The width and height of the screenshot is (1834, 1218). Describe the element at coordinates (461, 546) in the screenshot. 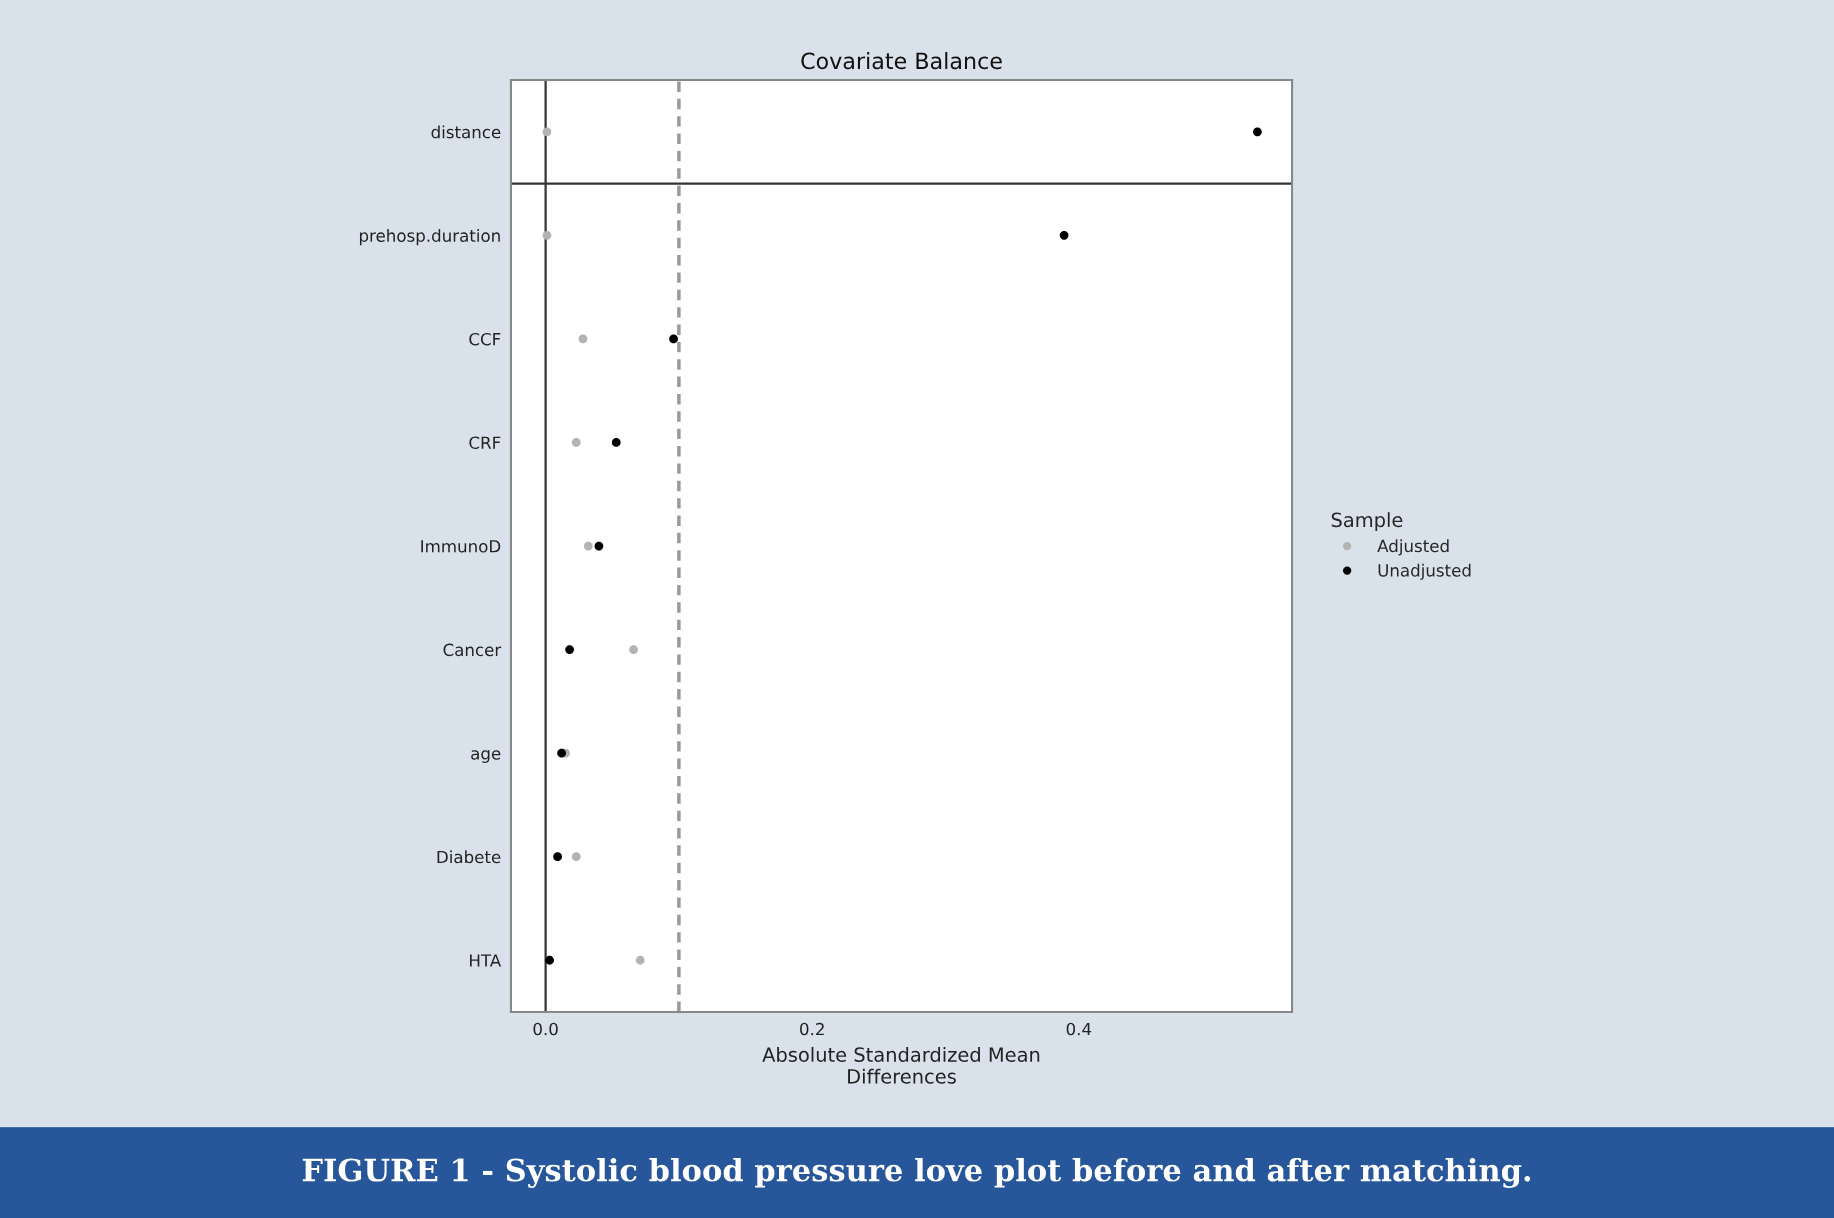

I see `y-tick-label: ImmunoD` at that location.